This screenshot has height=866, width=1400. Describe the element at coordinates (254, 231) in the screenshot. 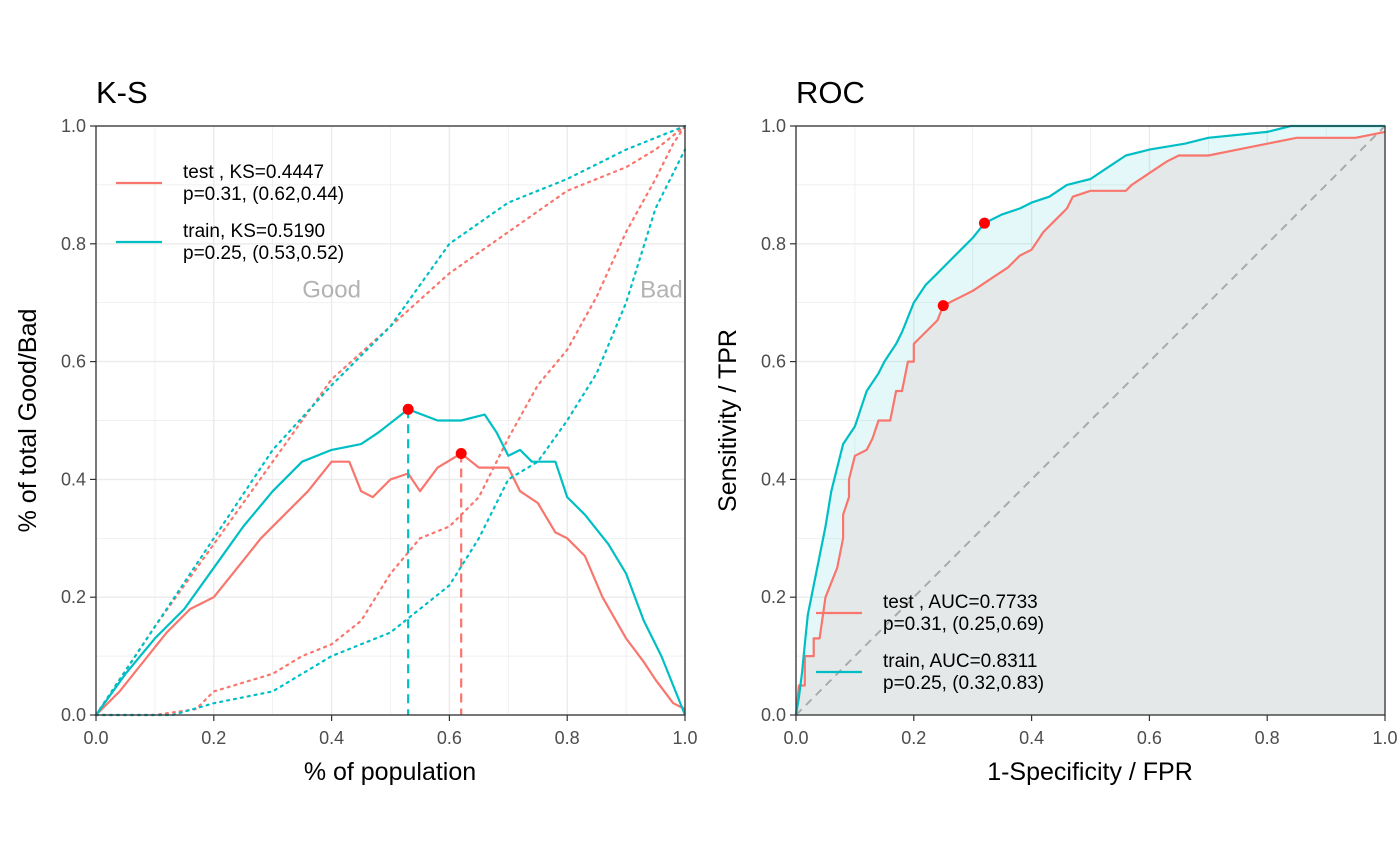

I see `train-legend-label: train, KS=0.5190` at that location.